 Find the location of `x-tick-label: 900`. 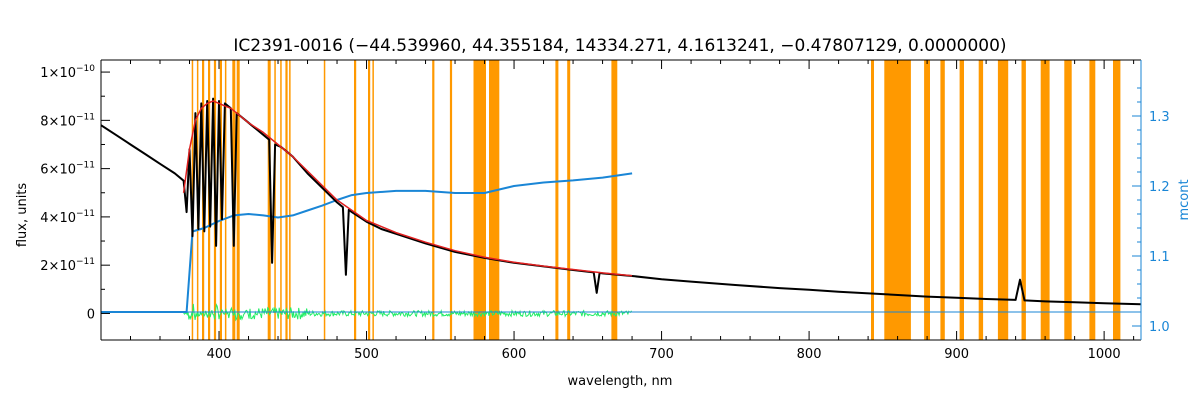

x-tick-label: 900 is located at coordinates (956, 354).